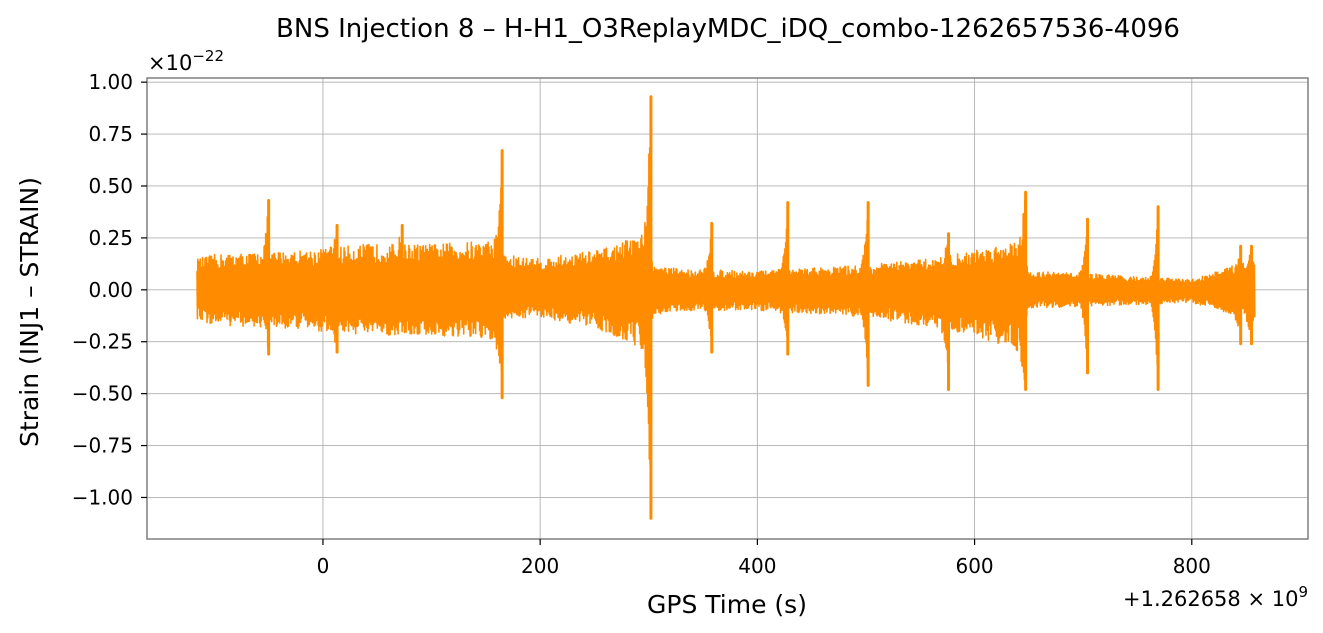 Image resolution: width=1323 pixels, height=633 pixels. What do you see at coordinates (1215, 597) in the screenshot?
I see `x-offset-label: +1.262658 × 109` at bounding box center [1215, 597].